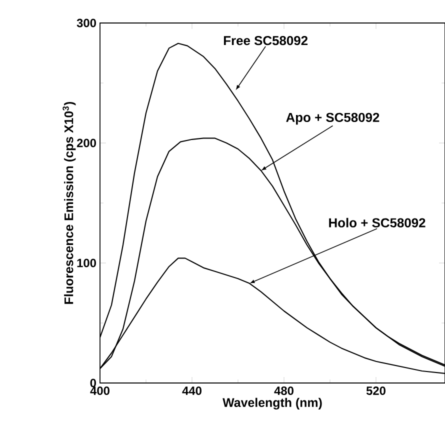  What do you see at coordinates (377, 223) in the screenshot?
I see `annotation: Holo + SC58092` at bounding box center [377, 223].